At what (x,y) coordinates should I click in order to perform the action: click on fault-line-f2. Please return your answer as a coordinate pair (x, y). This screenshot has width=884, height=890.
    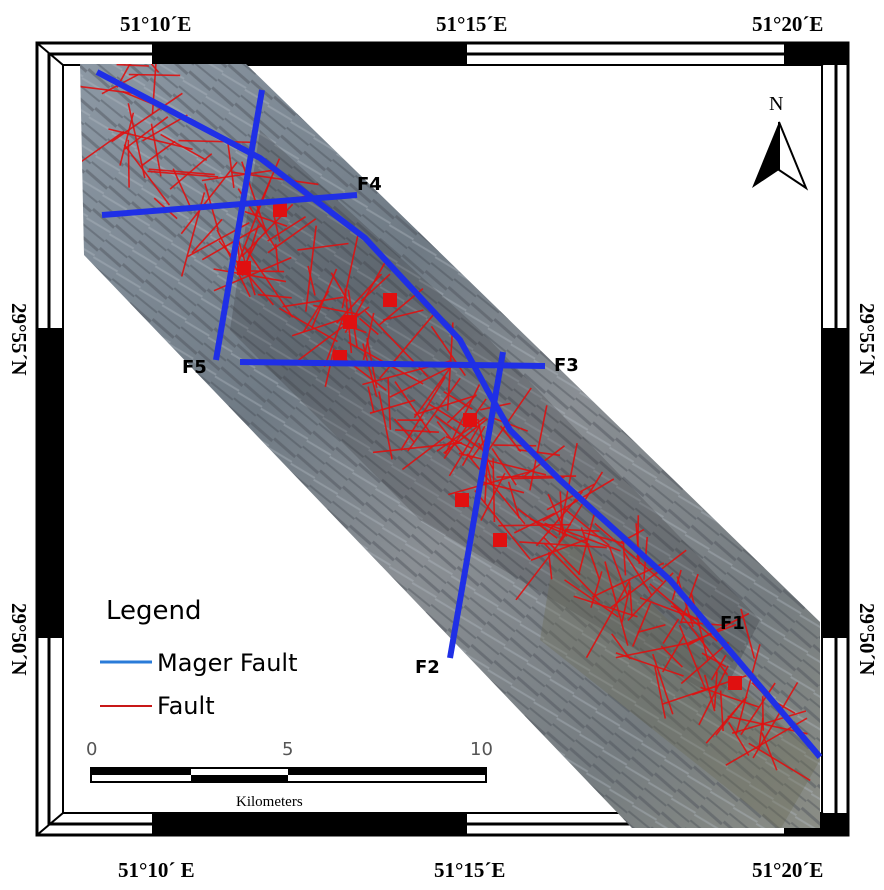
    Looking at the image, I should click on (476, 505).